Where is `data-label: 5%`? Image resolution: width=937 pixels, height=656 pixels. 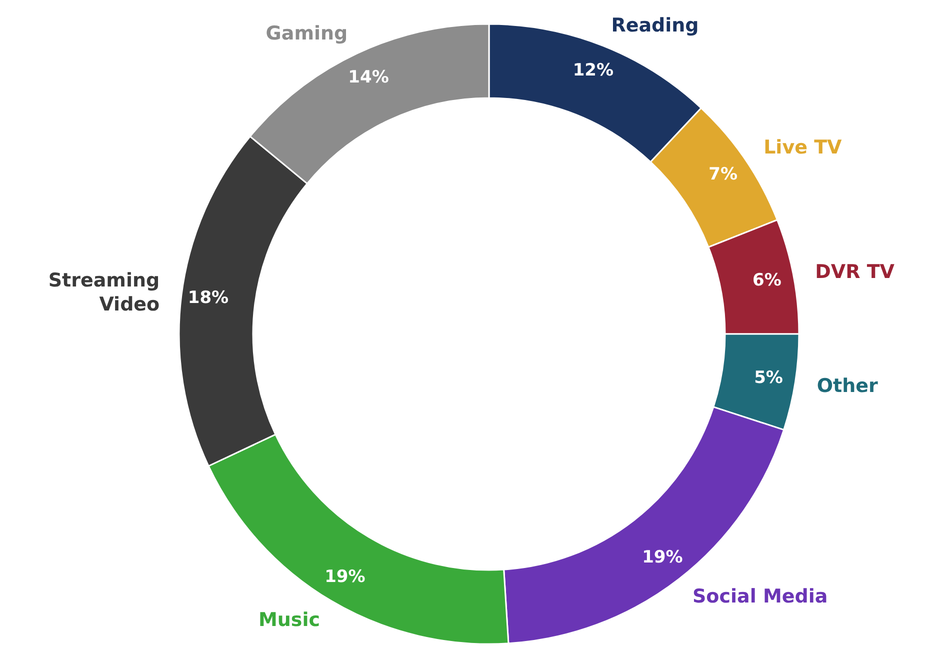 data-label: 5% is located at coordinates (768, 378).